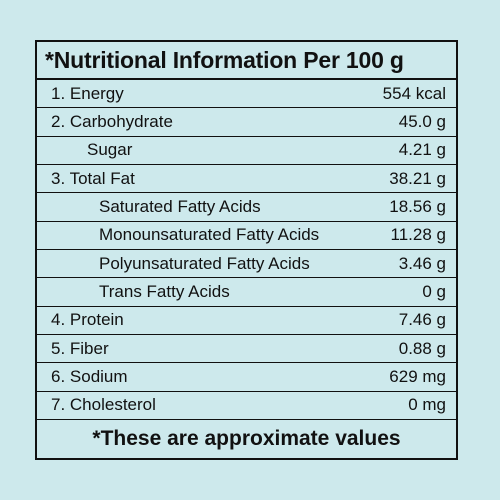  What do you see at coordinates (422, 263) in the screenshot?
I see `nutrient-value: 3.46 g` at bounding box center [422, 263].